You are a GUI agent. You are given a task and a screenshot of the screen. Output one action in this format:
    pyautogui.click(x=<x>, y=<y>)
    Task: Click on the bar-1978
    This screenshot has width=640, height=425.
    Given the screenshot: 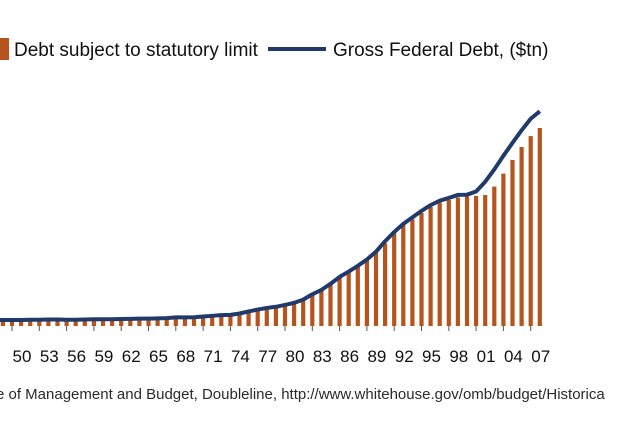 What is the action you would take?
    pyautogui.click(x=266, y=317)
    